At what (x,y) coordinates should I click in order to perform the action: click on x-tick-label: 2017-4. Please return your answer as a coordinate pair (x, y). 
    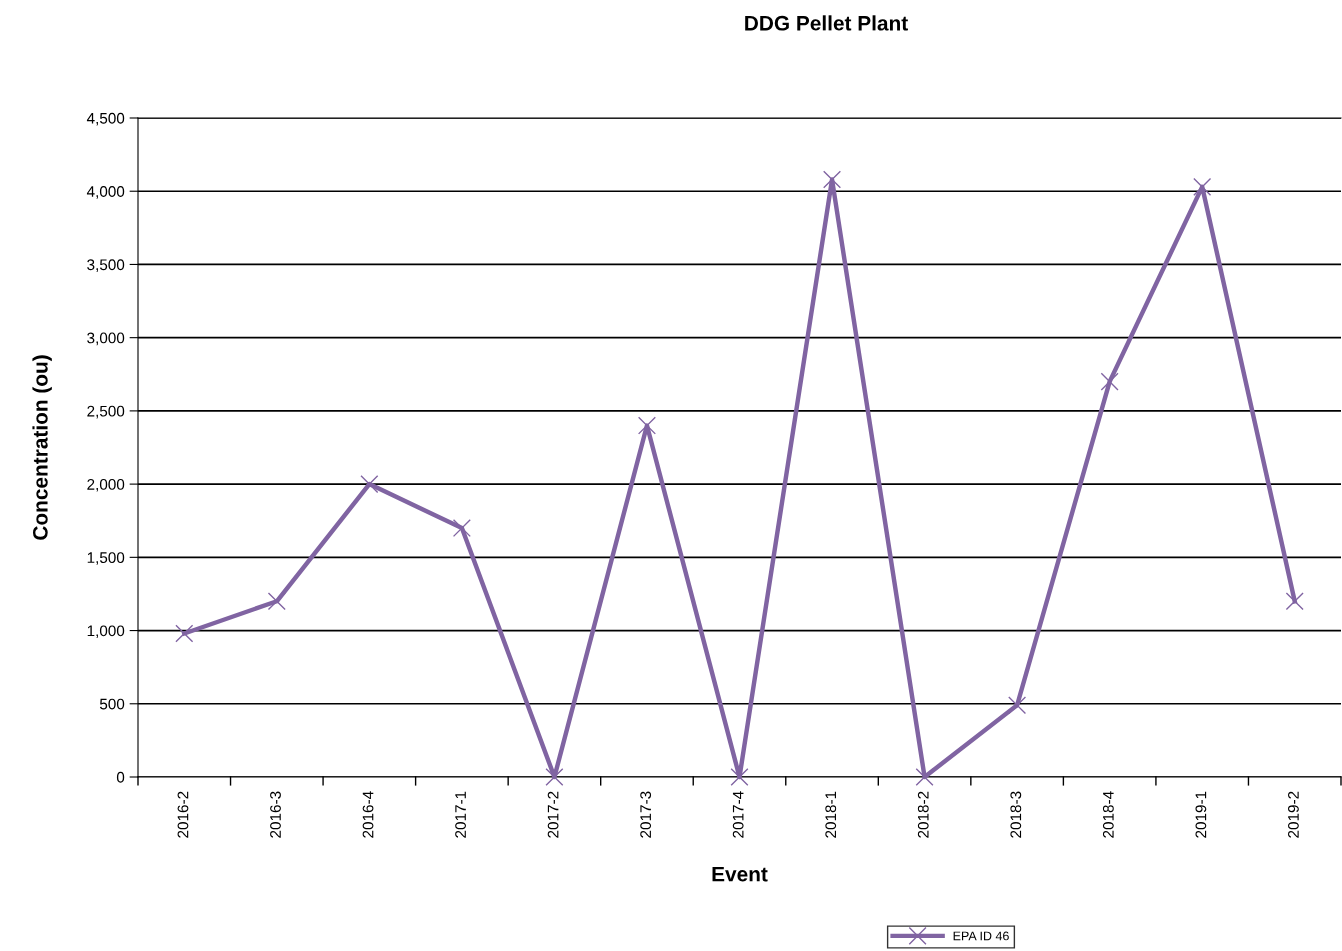
    Looking at the image, I should click on (738, 814).